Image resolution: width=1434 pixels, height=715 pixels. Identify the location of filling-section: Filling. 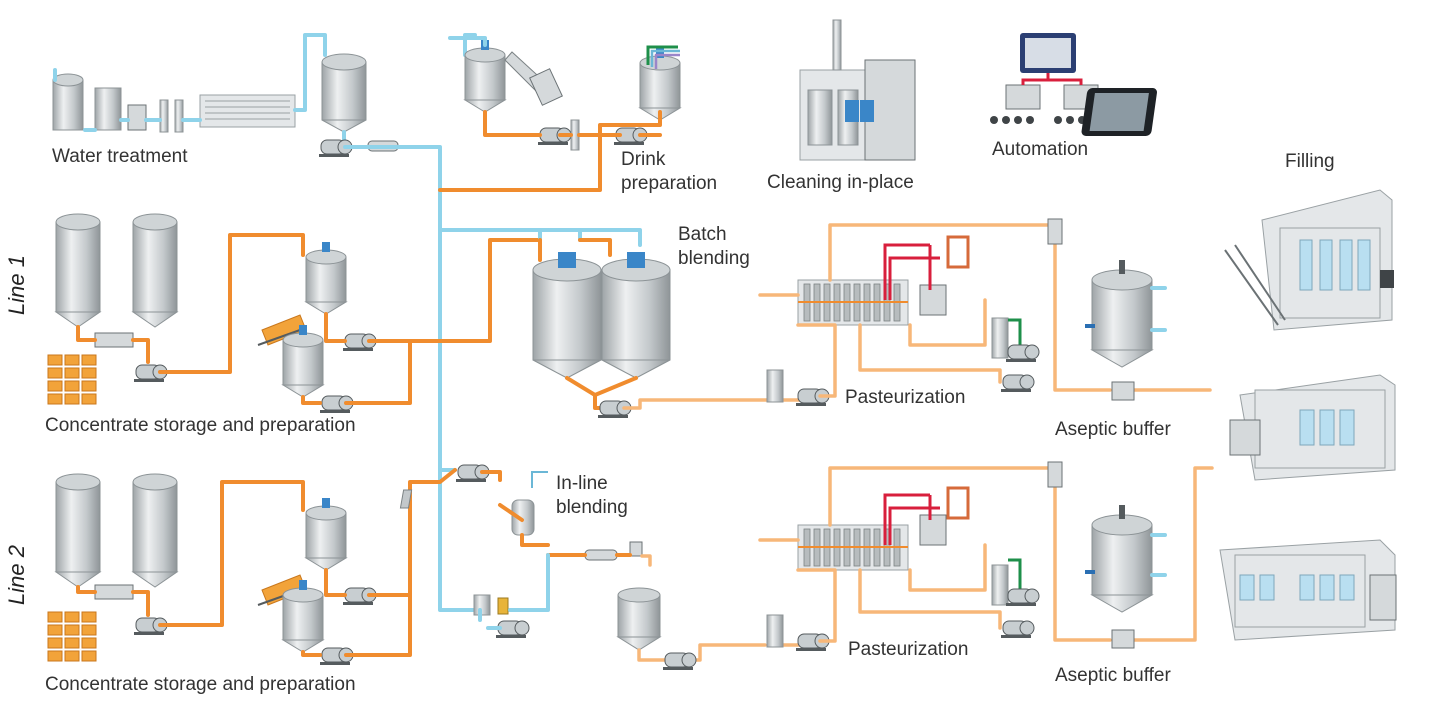
(1308, 396).